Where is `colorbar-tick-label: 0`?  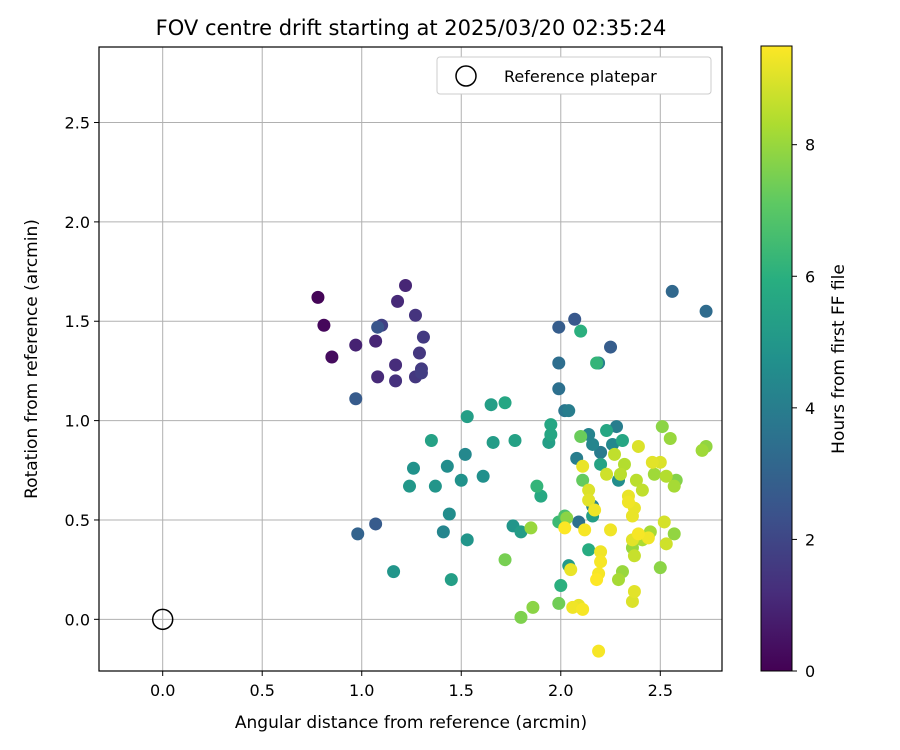
colorbar-tick-label: 0 is located at coordinates (810, 671).